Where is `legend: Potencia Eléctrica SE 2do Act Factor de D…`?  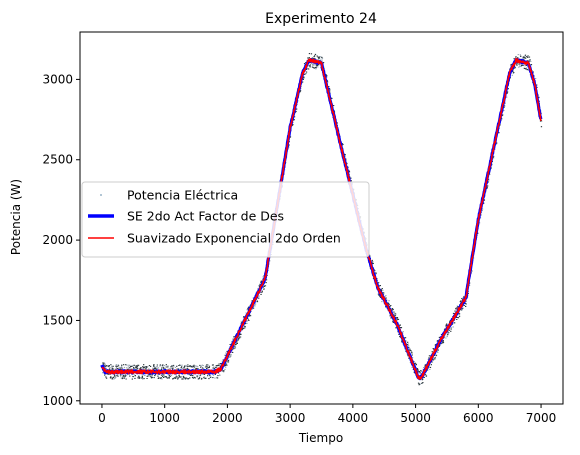 legend: Potencia Eléctrica SE 2do Act Factor de D… is located at coordinates (225, 219).